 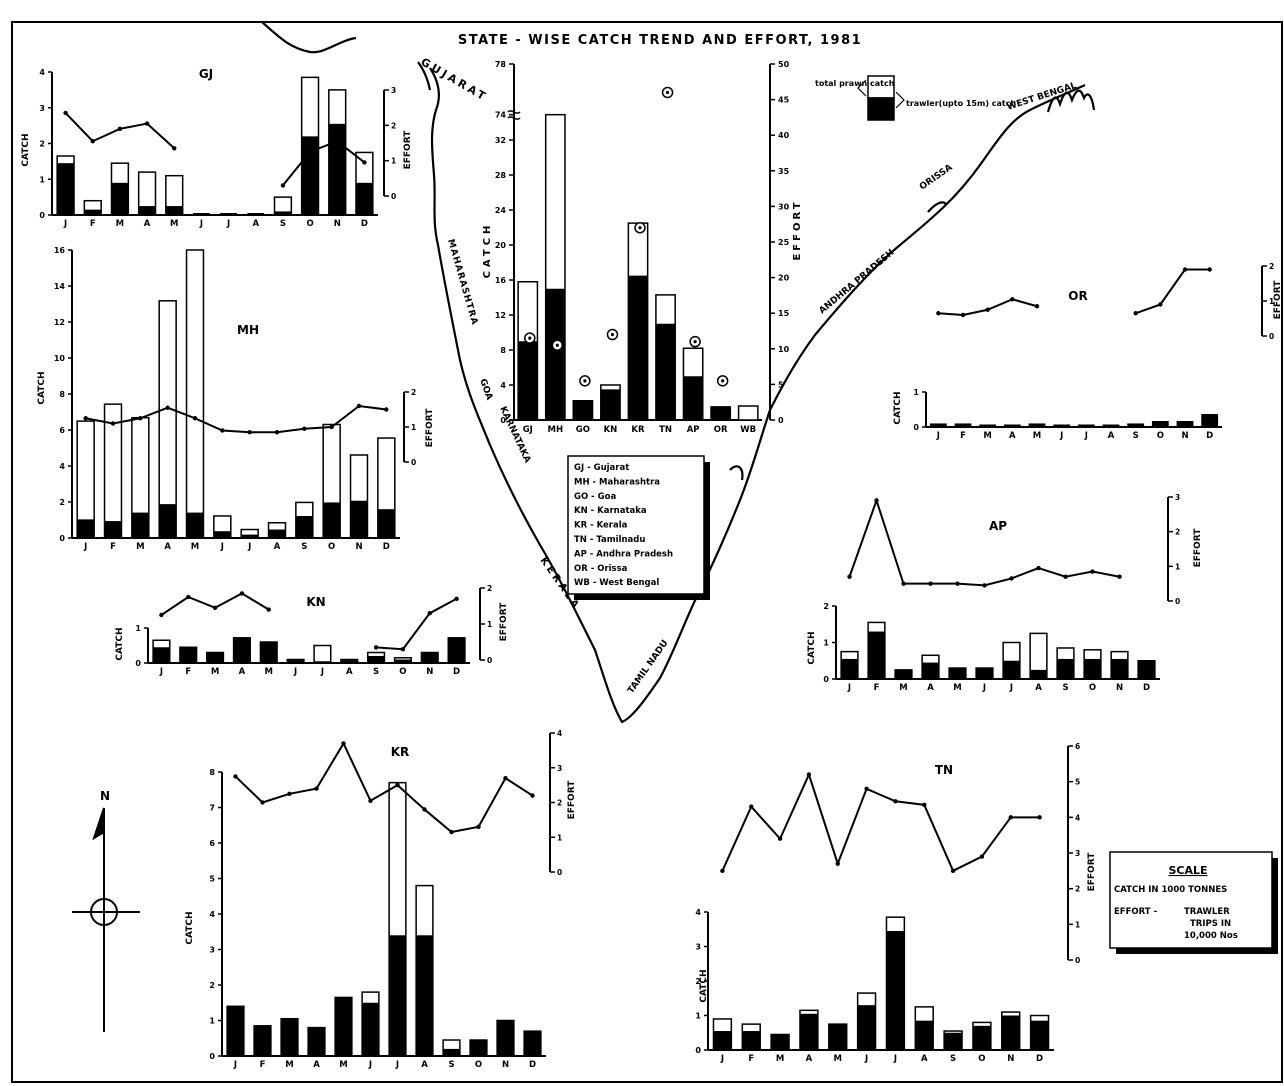 What do you see at coordinates (60, 286) in the screenshot?
I see `mh-catch-tick-label: 14` at bounding box center [60, 286].